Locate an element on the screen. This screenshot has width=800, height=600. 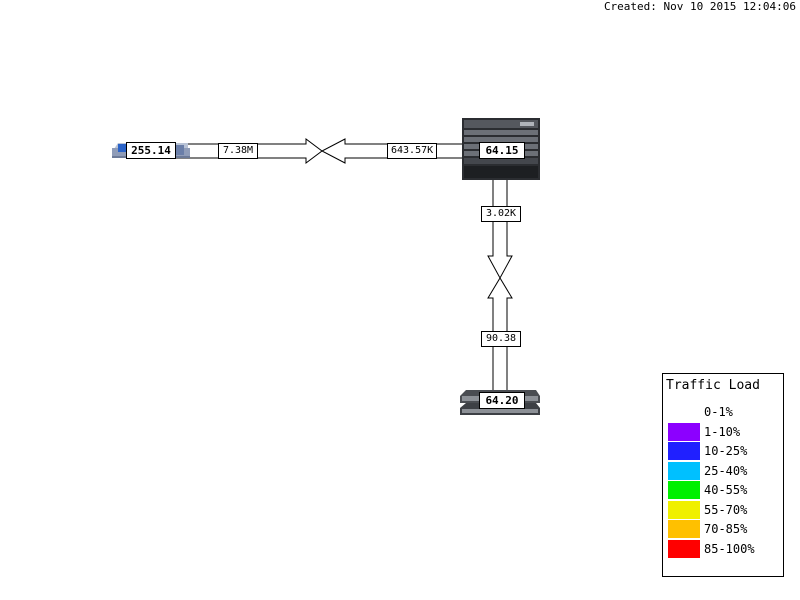
node-label-top-right-device: 64.15 is located at coordinates (502, 150).